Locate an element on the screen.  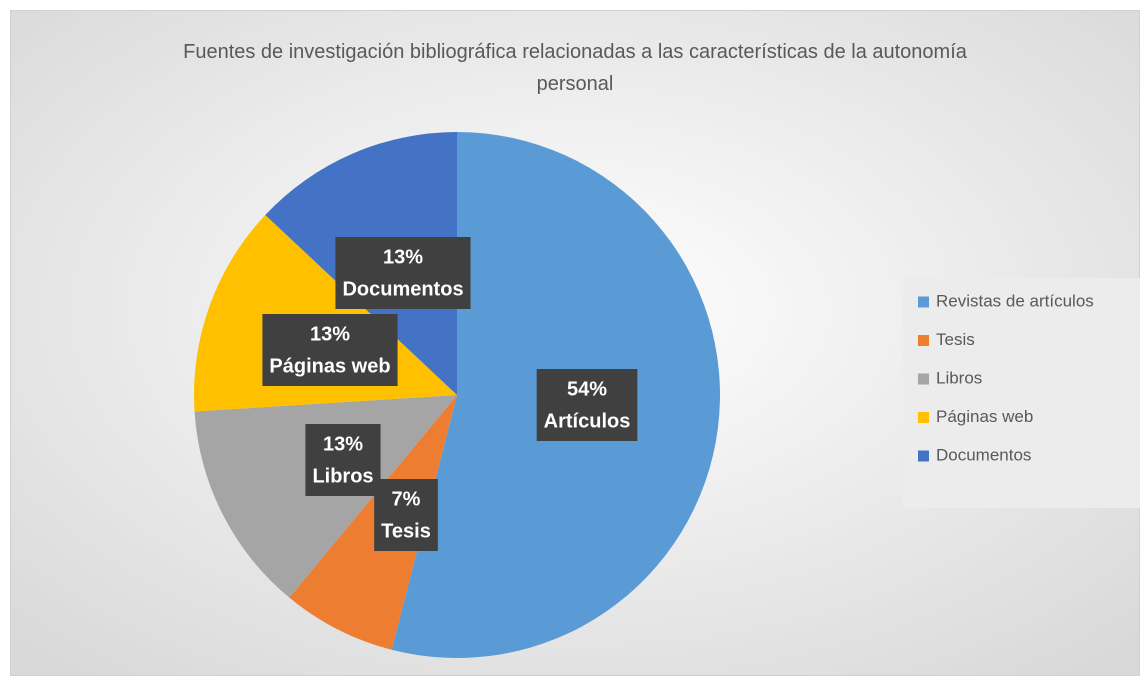
data-label-value: 54% is located at coordinates (587, 389).